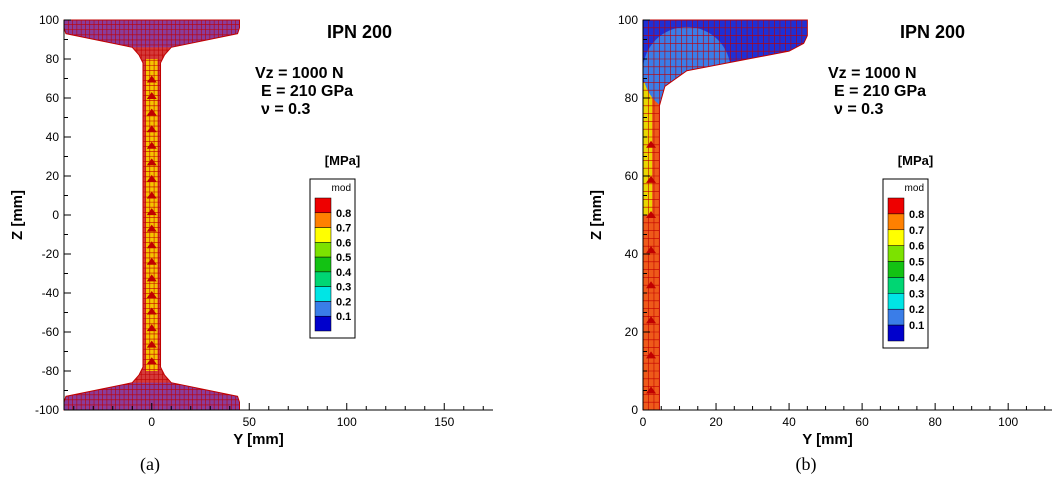 The height and width of the screenshot is (498, 1060). I want to click on x-tick-label: 40, so click(789, 422).